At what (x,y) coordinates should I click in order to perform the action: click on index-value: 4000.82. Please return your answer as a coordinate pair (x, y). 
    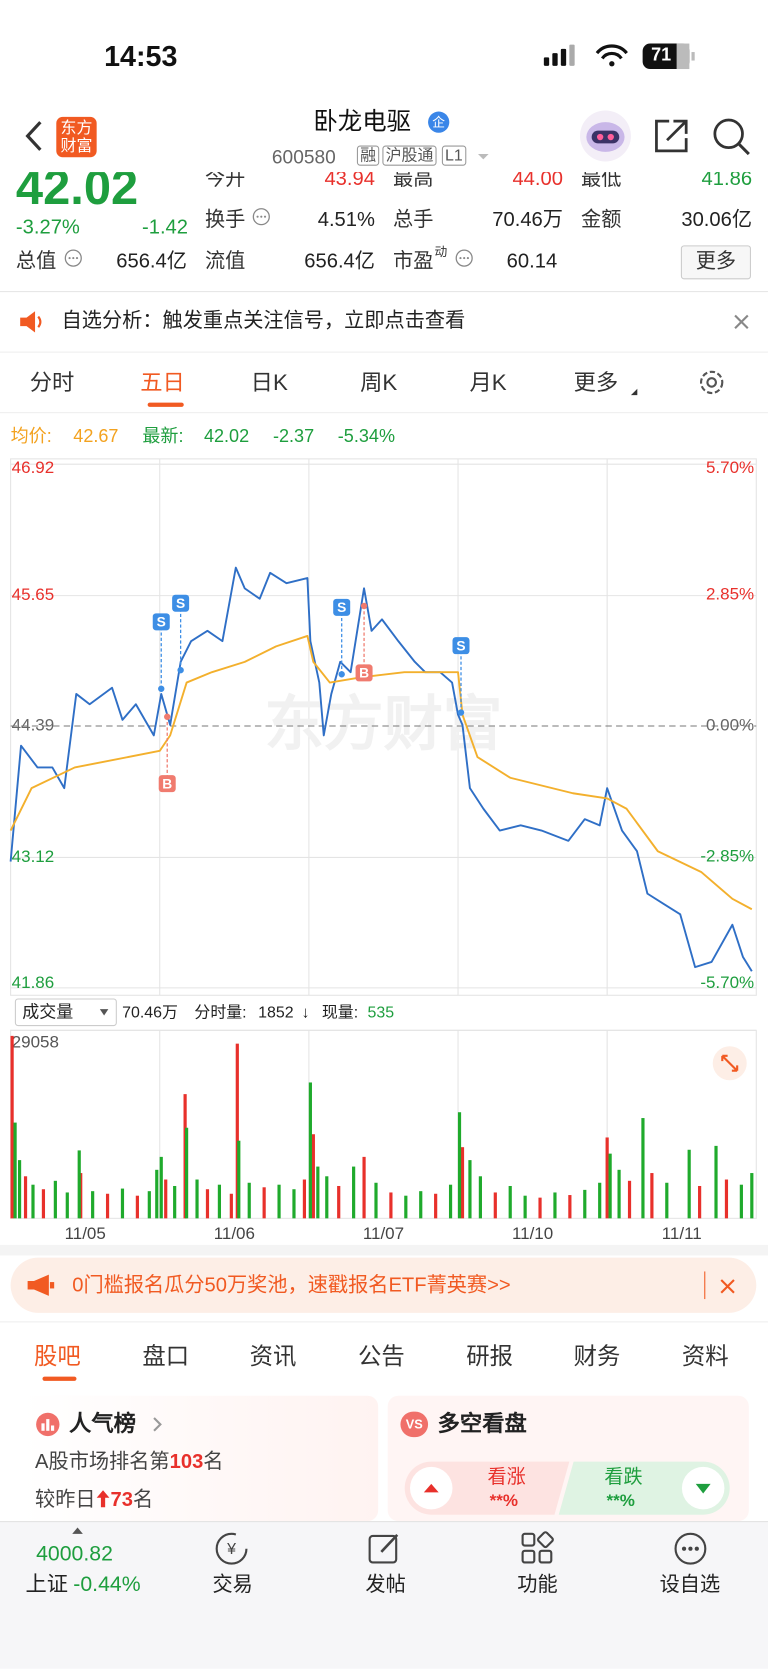
    Looking at the image, I should click on (74, 1554).